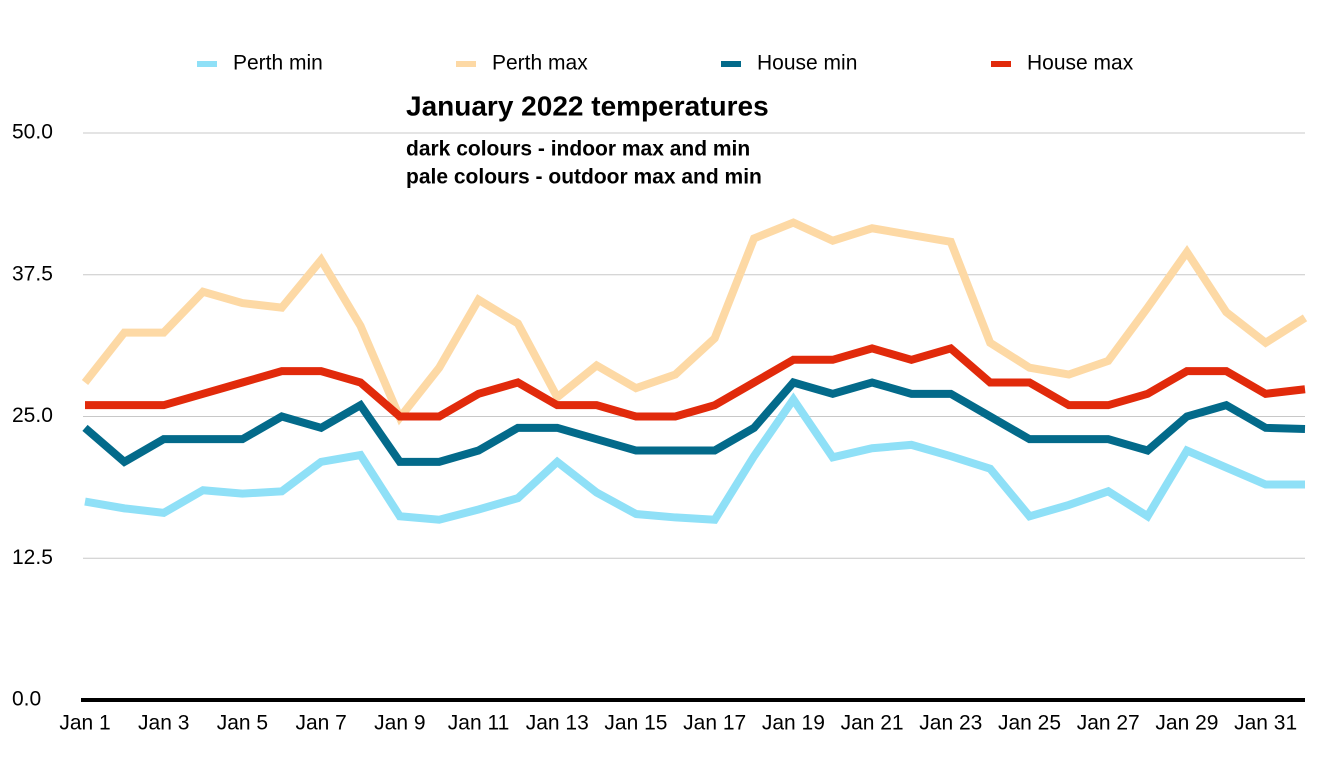 The image size is (1334, 771). What do you see at coordinates (320, 723) in the screenshot?
I see `x-tick-label: Jan 7` at bounding box center [320, 723].